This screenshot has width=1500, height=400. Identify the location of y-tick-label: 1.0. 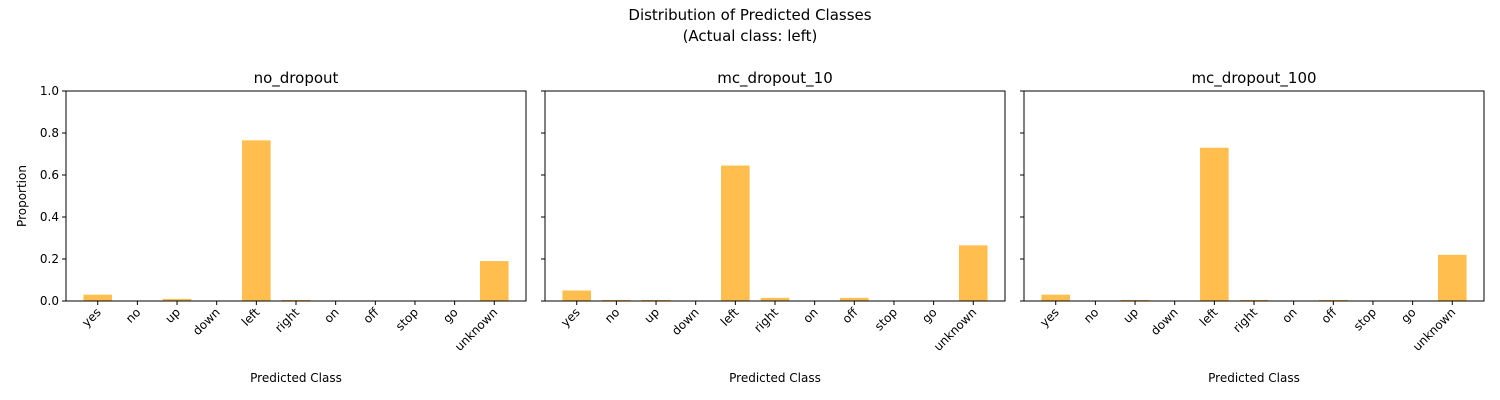
(49, 91).